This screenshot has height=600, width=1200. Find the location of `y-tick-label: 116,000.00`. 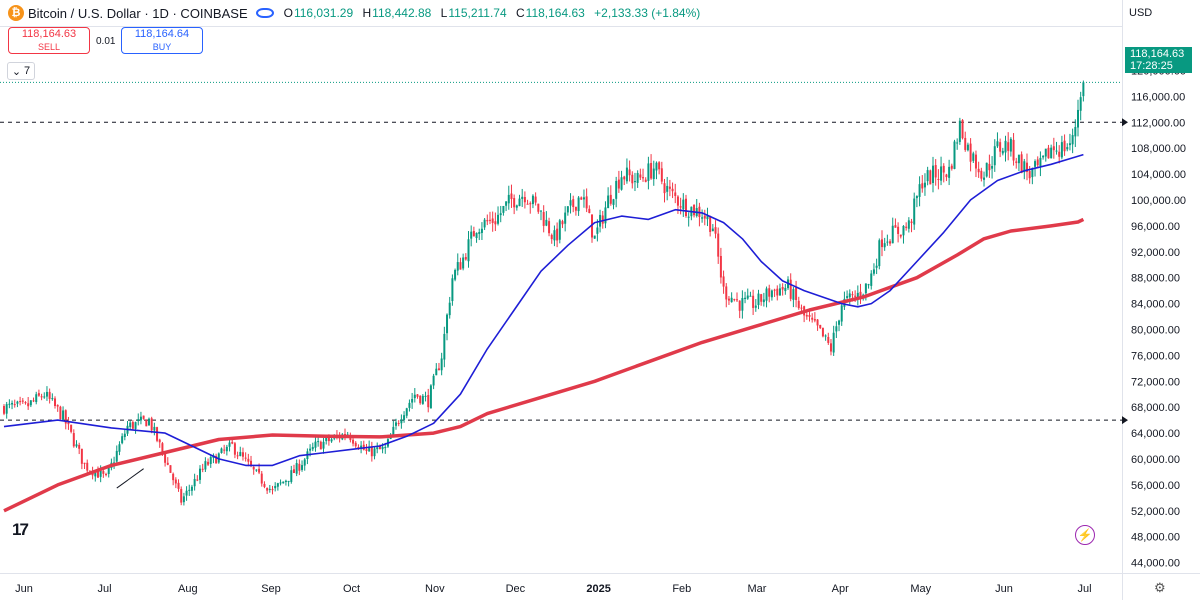

y-tick-label: 116,000.00 is located at coordinates (1158, 97).